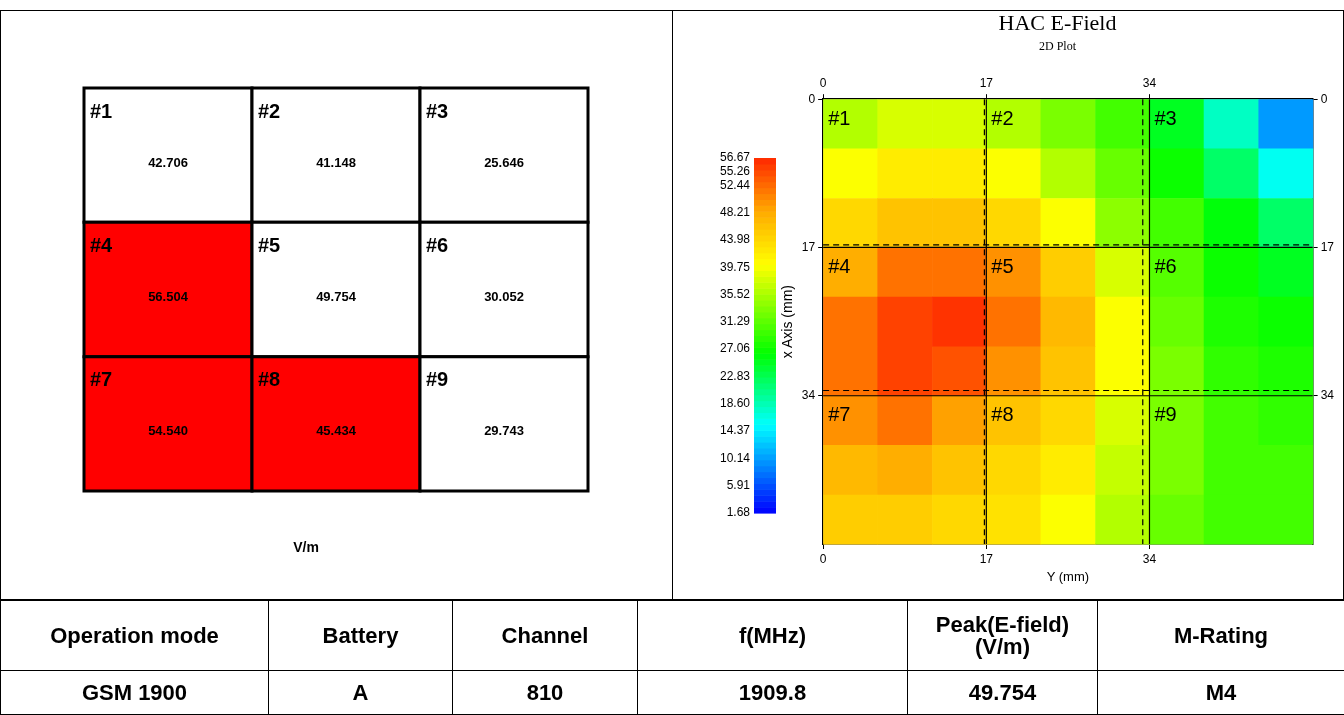 The image size is (1344, 715). What do you see at coordinates (808, 395) in the screenshot?
I see `y-tick-label: 34` at bounding box center [808, 395].